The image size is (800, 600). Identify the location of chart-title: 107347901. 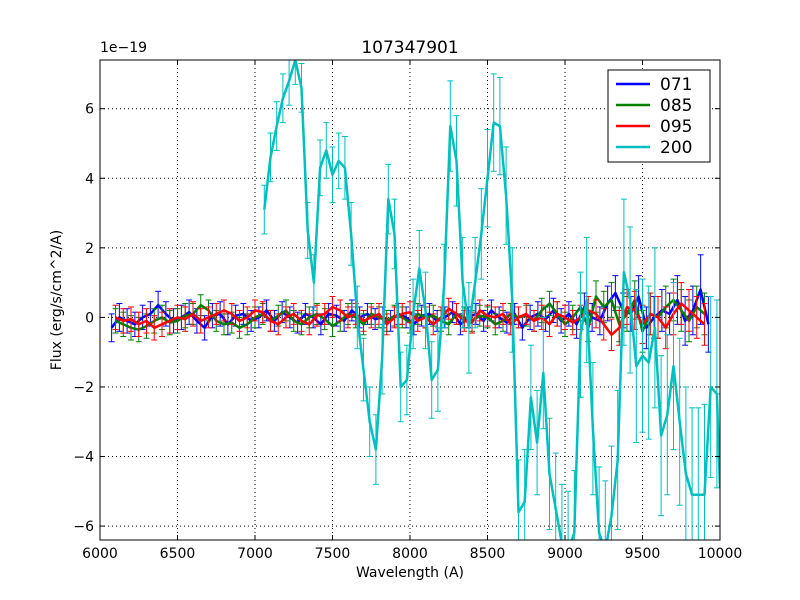
(409, 48).